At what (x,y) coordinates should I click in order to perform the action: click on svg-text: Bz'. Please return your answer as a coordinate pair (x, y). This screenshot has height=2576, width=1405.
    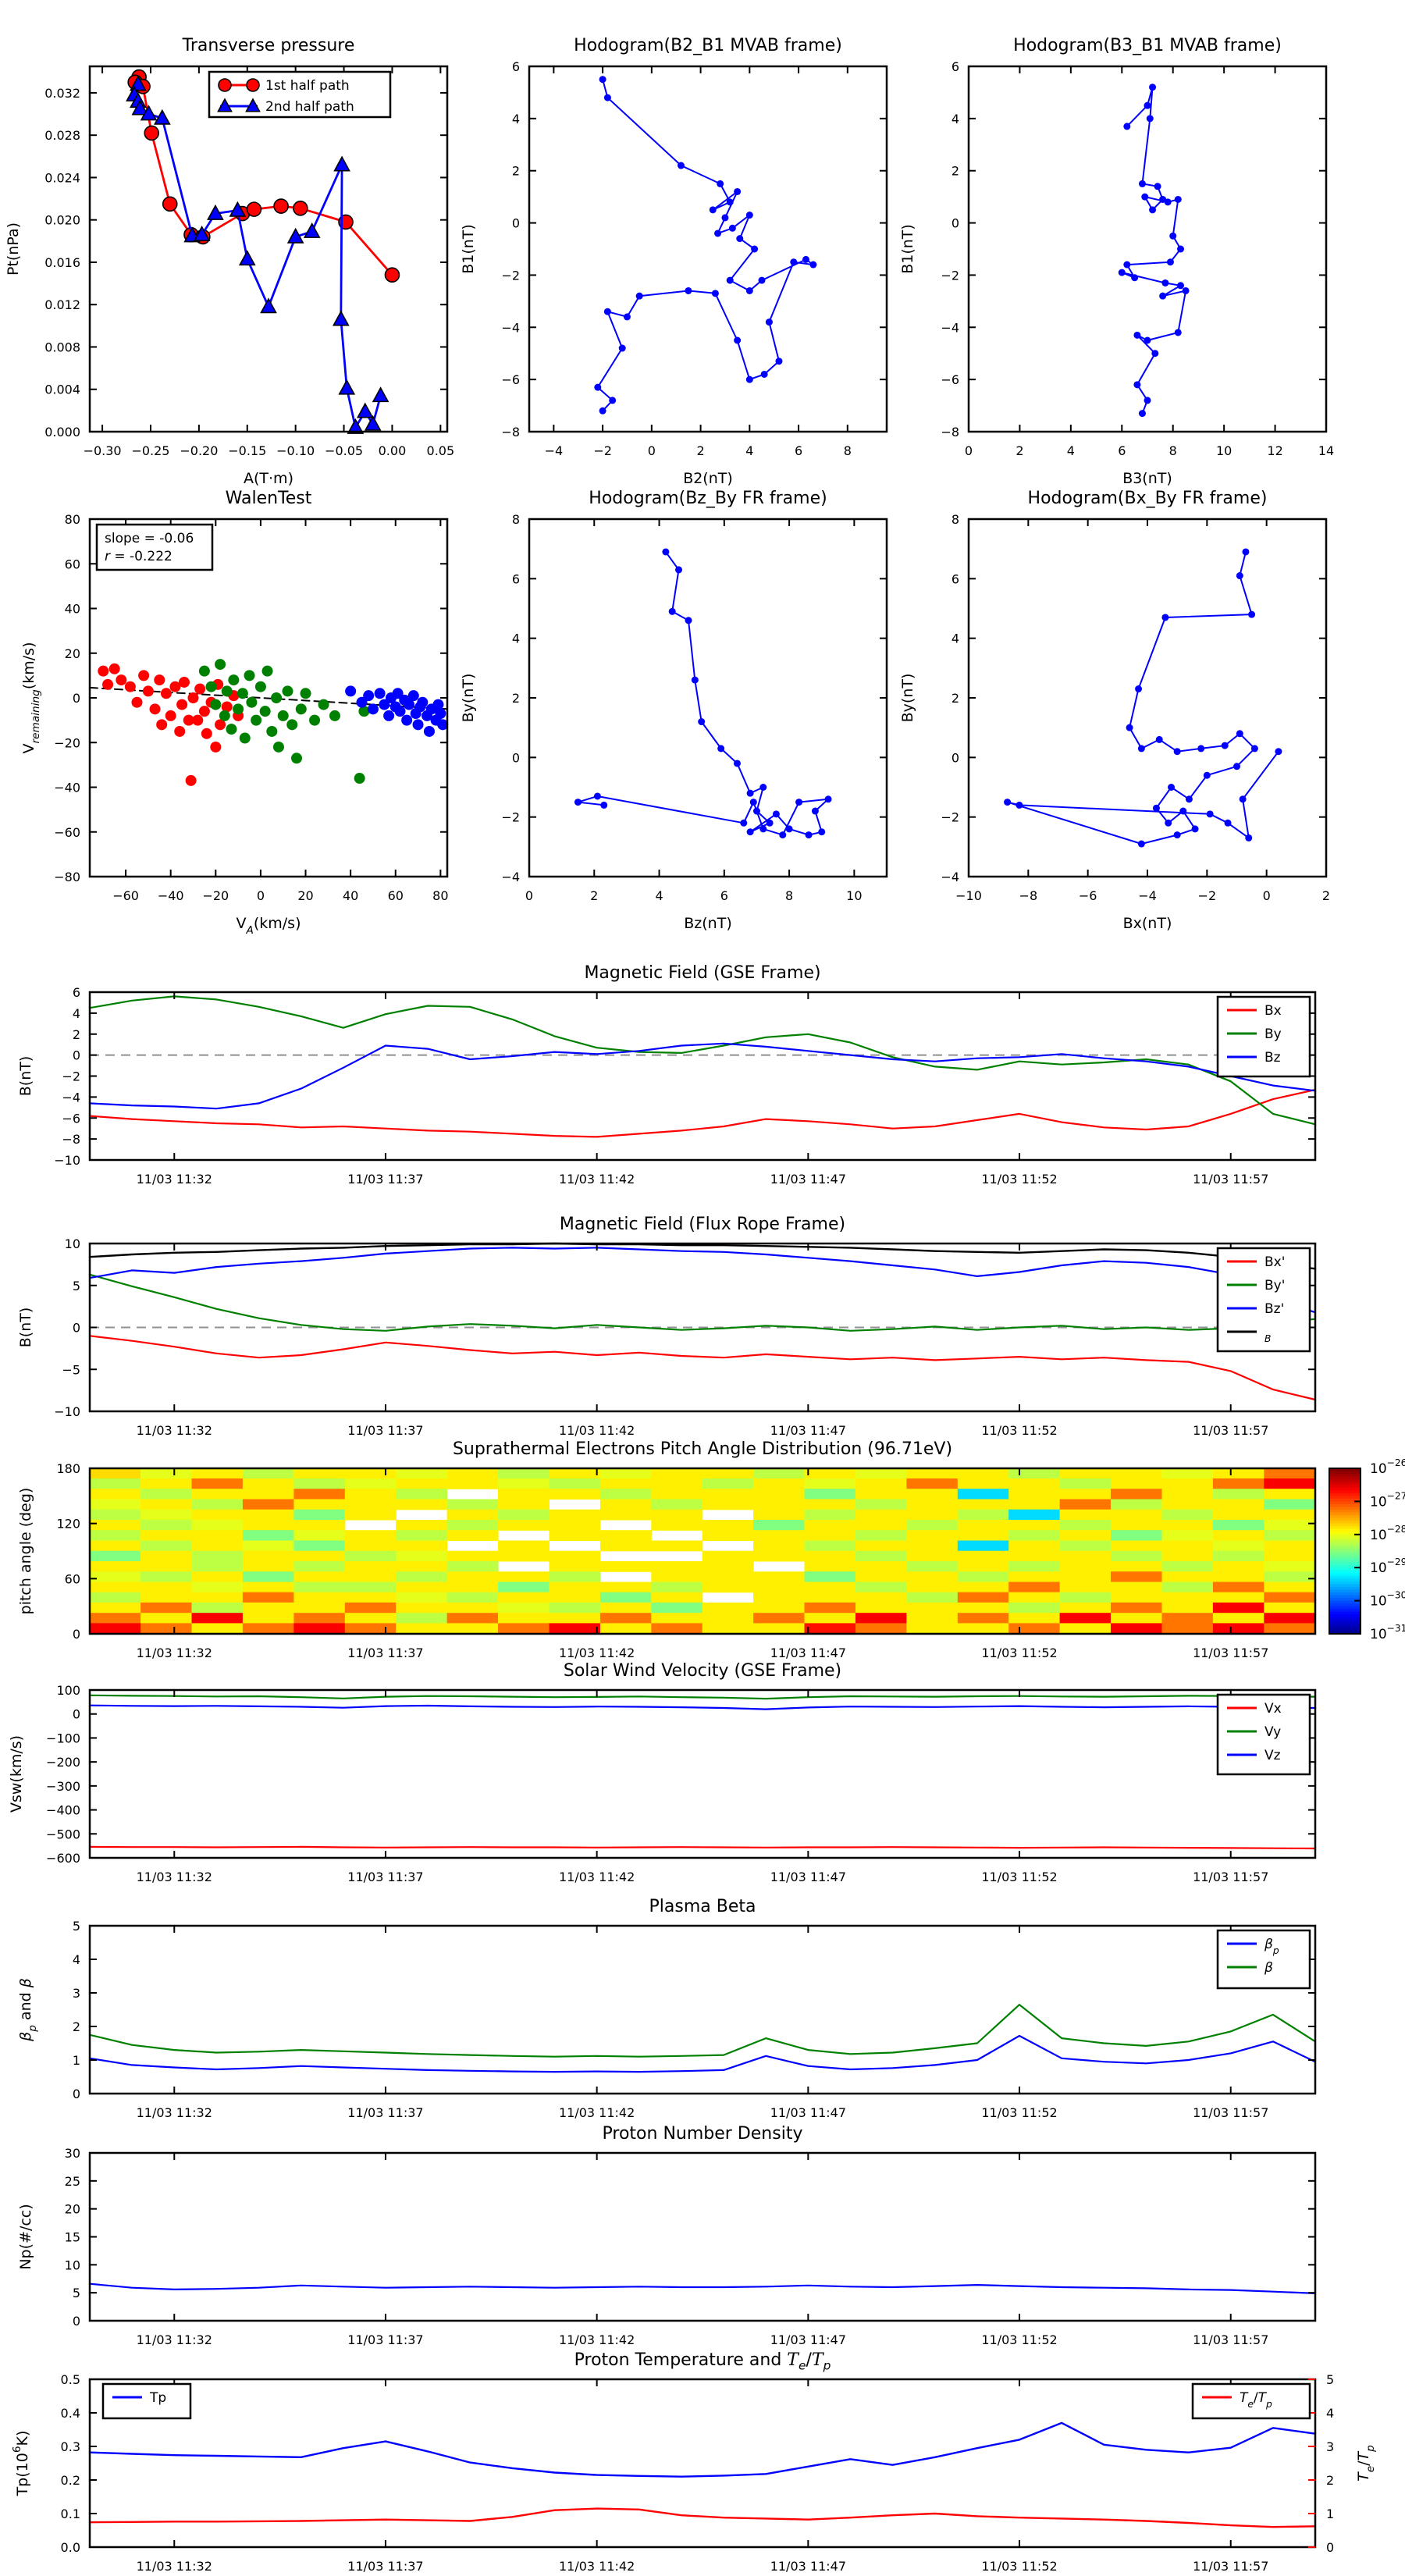
    Looking at the image, I should click on (1274, 1309).